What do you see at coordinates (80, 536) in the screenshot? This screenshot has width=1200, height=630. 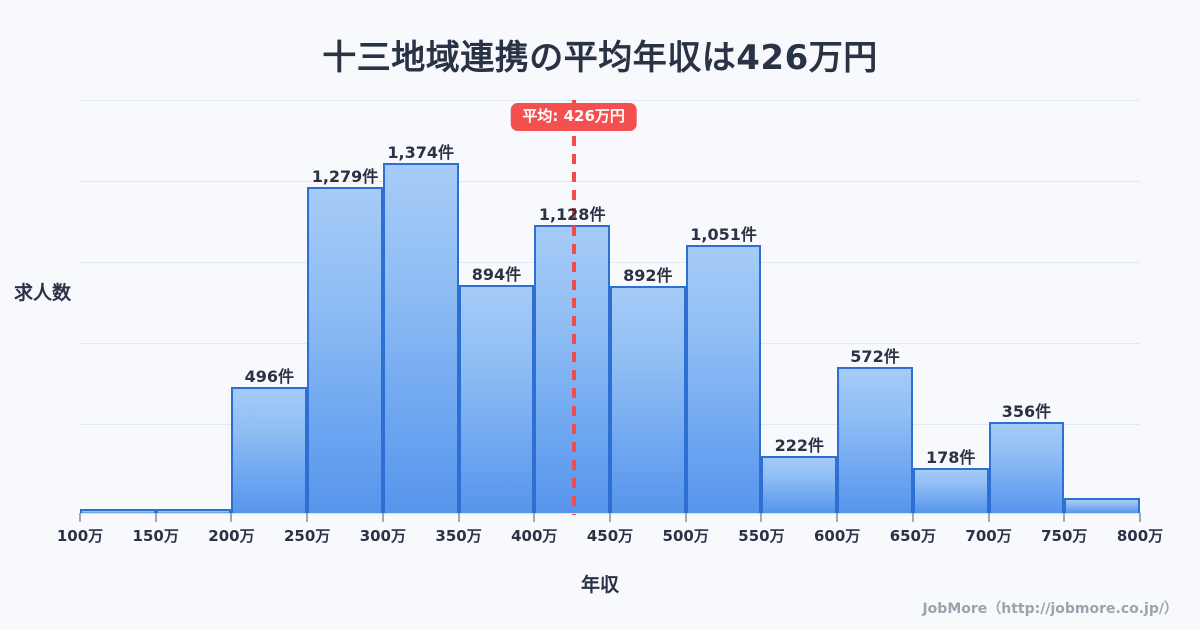 I see `x-axis-tick-label: 100万` at bounding box center [80, 536].